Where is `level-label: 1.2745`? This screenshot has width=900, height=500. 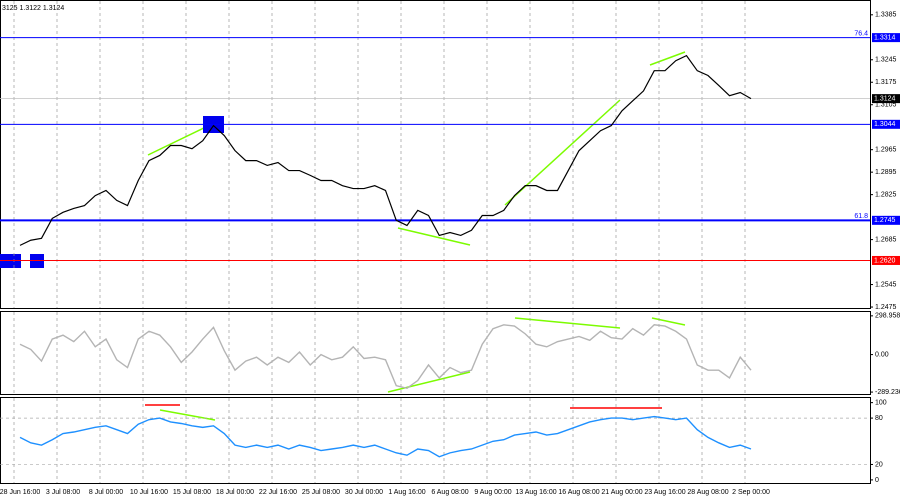 level-label: 1.2745 is located at coordinates (885, 220).